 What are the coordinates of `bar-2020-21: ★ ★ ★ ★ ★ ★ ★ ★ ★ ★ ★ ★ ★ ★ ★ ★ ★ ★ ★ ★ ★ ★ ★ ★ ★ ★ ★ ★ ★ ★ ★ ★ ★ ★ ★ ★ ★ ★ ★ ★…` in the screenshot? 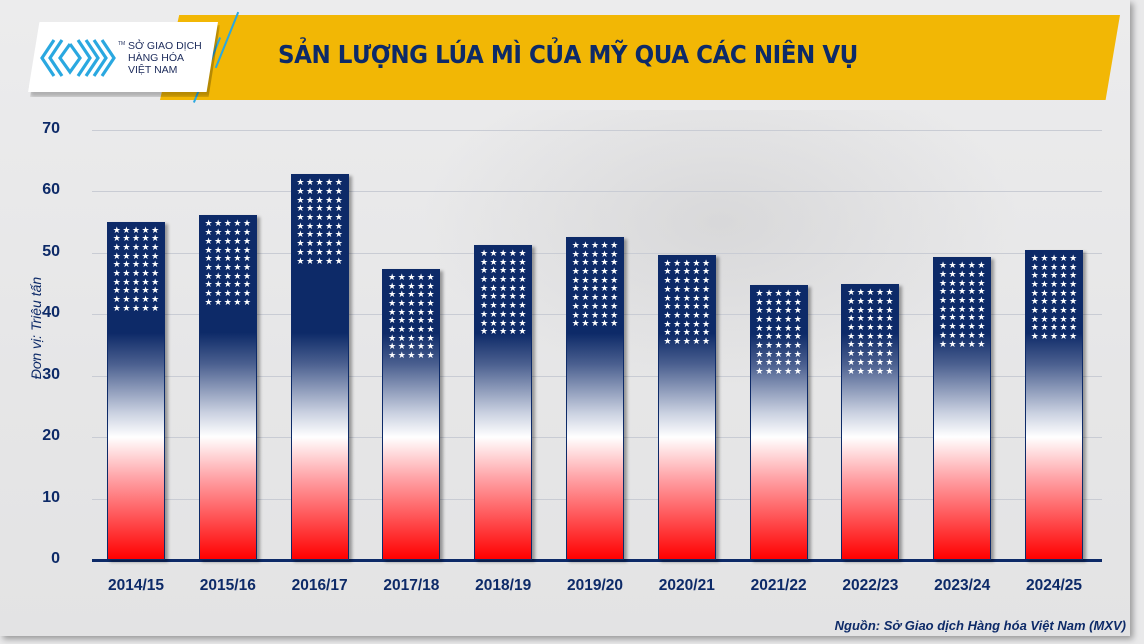 It's located at (686, 407).